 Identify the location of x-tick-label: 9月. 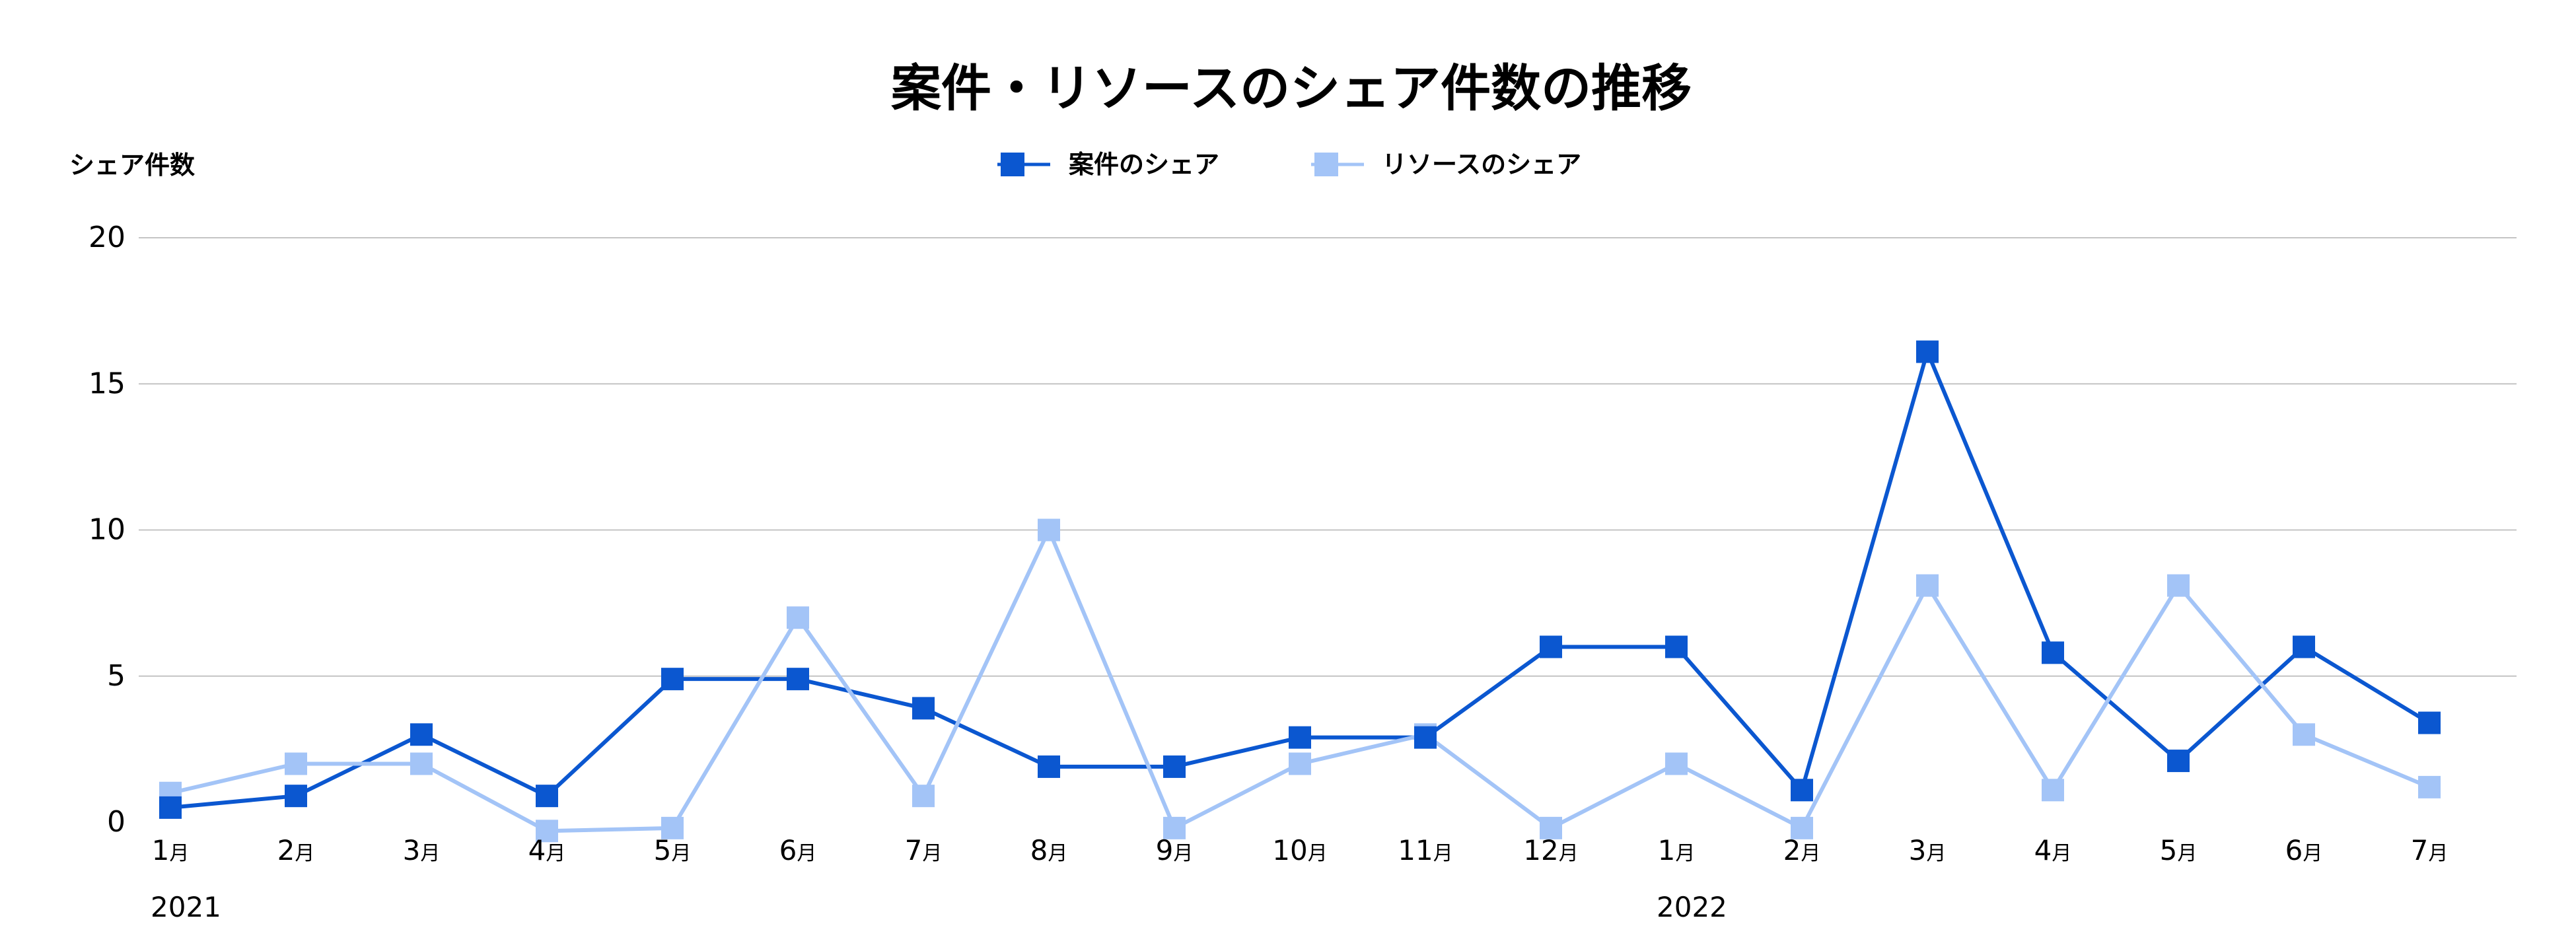
(1175, 850).